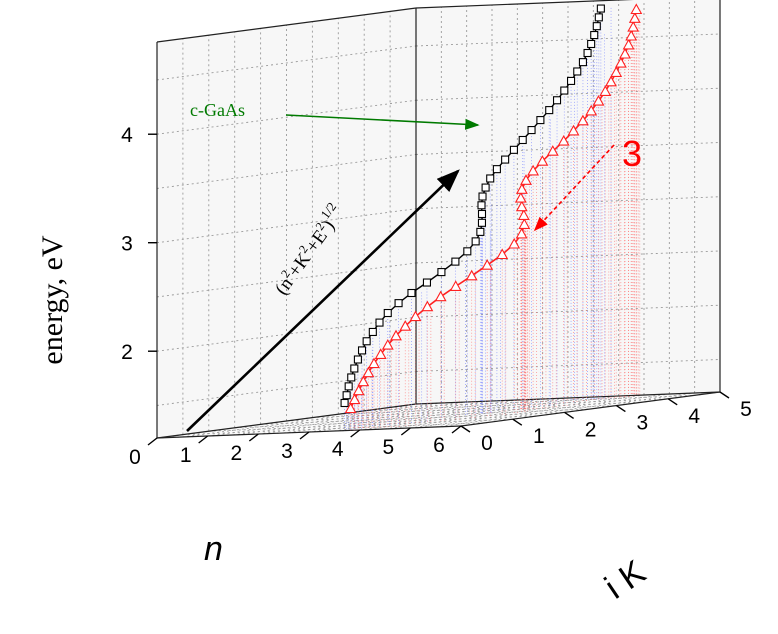 Image resolution: width=778 pixels, height=634 pixels. Describe the element at coordinates (439, 445) in the screenshot. I see `x-tick-label: 6` at that location.